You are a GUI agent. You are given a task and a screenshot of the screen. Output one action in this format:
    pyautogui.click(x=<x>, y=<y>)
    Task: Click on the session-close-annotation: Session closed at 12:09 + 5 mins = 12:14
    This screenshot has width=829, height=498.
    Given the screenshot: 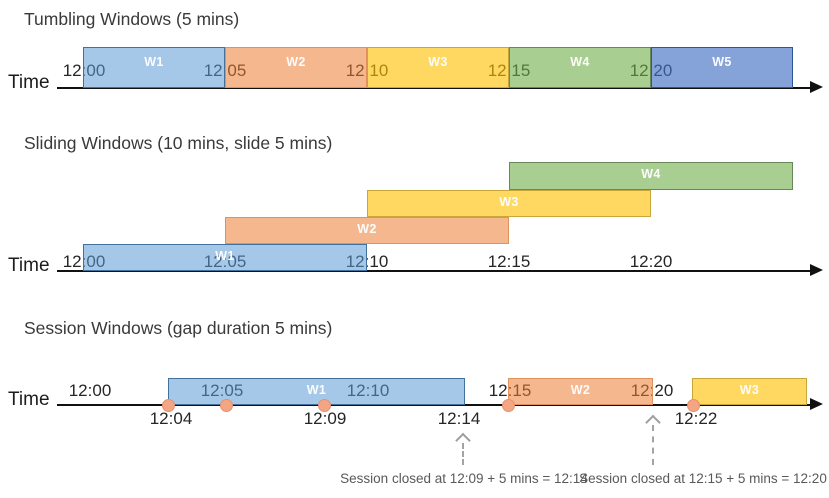 What is the action you would take?
    pyautogui.click(x=464, y=478)
    